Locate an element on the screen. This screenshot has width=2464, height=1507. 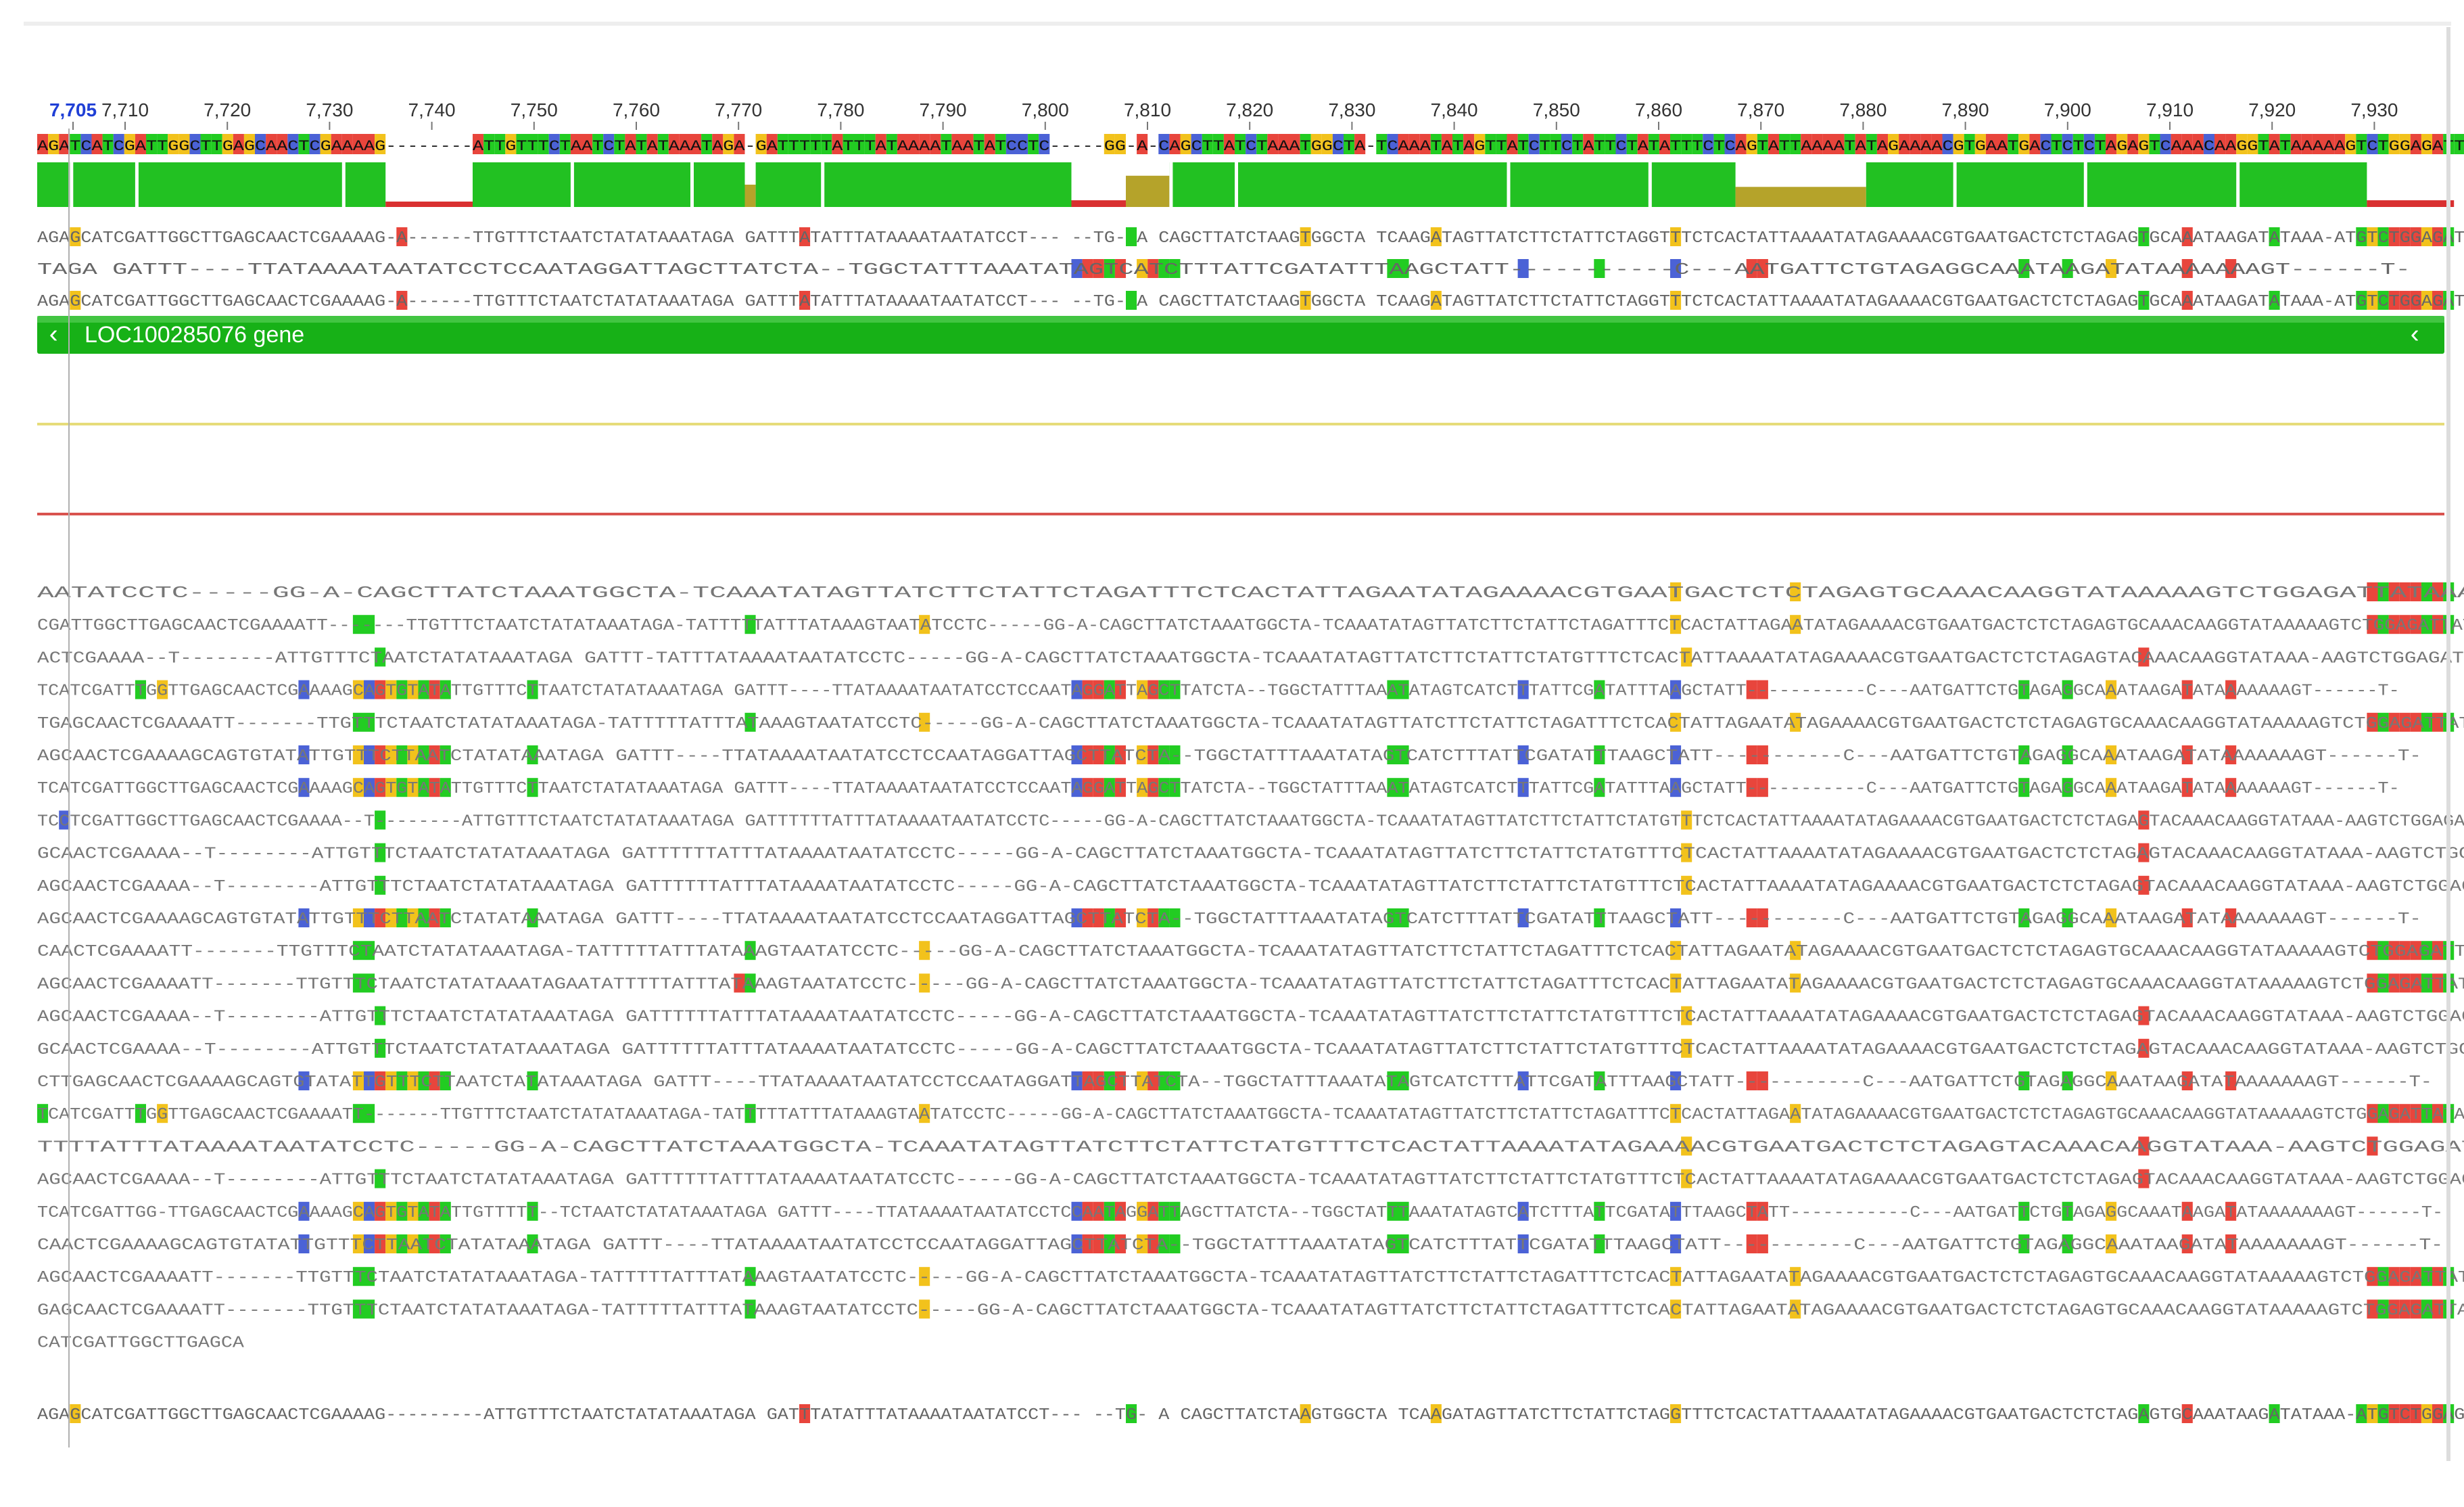
gene-annotation-bar is located at coordinates (1240, 335).